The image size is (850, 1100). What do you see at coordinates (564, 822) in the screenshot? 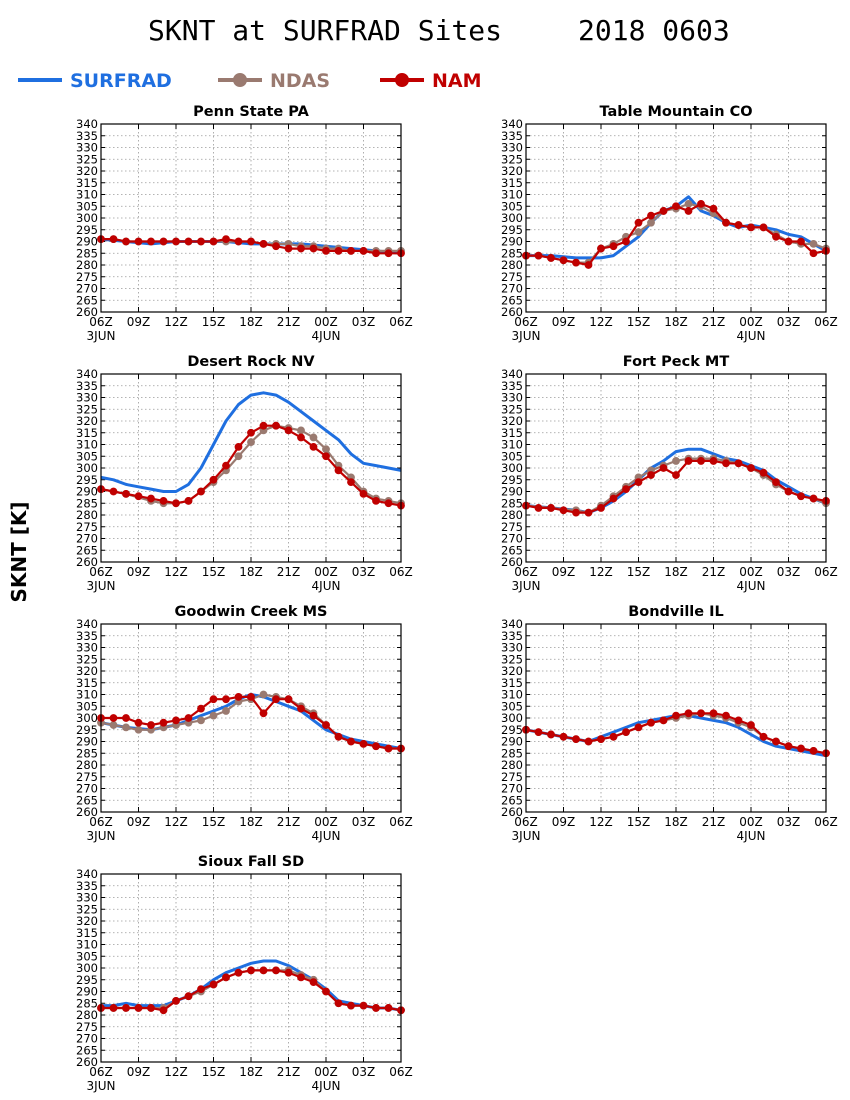
I see `x-tick-label: 09Z` at bounding box center [564, 822].